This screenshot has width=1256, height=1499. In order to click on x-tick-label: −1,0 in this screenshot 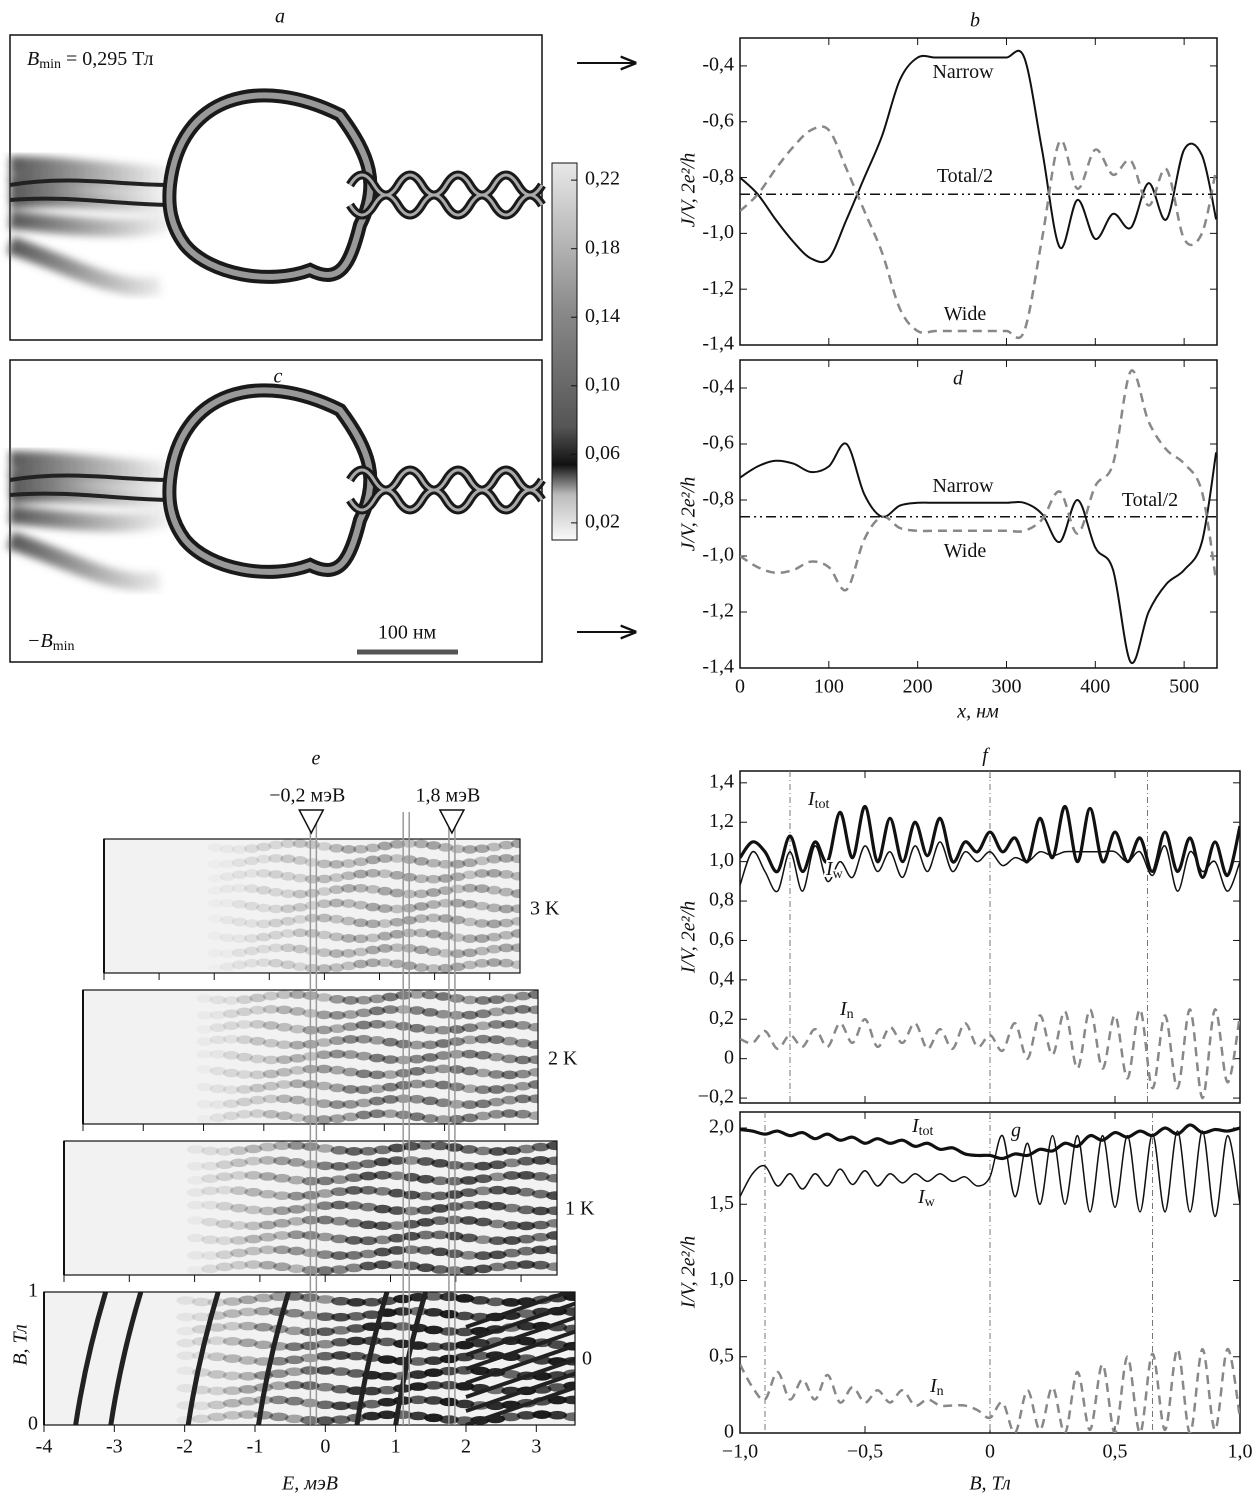, I will do `click(740, 1452)`.